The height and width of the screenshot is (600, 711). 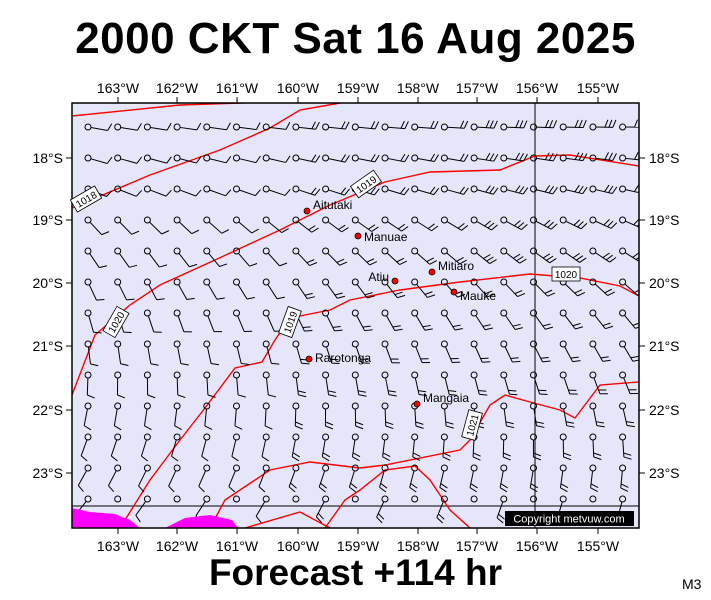 I want to click on isobar-value: 1020, so click(x=566, y=275).